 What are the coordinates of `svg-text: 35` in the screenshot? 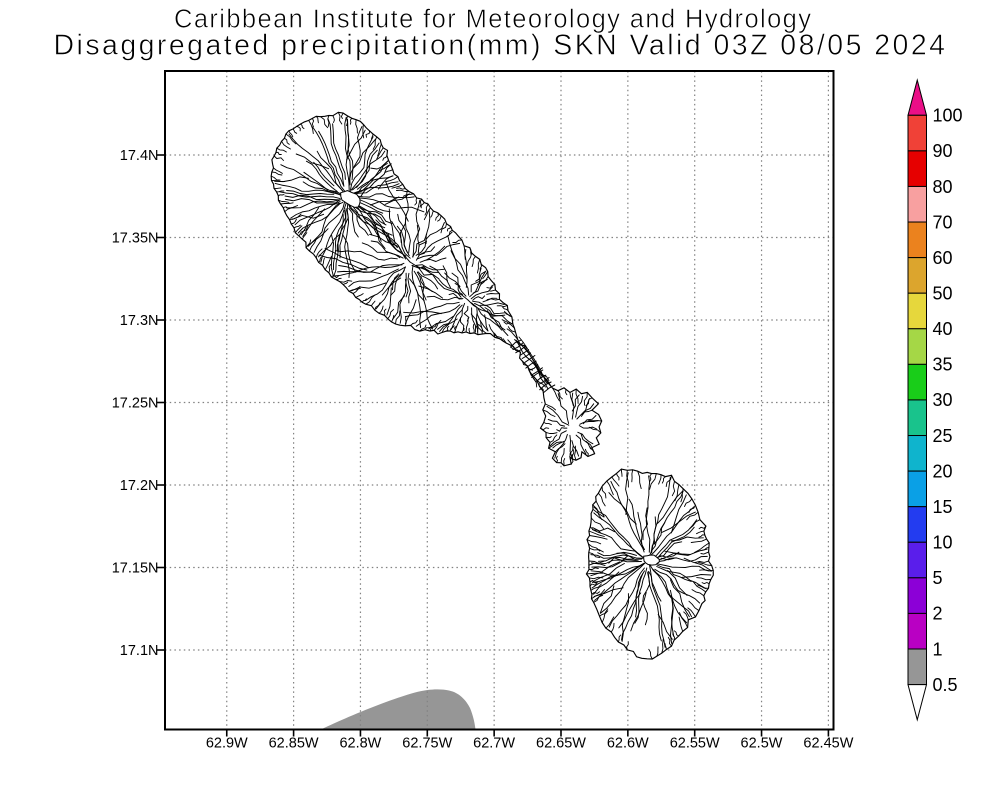 It's located at (943, 365).